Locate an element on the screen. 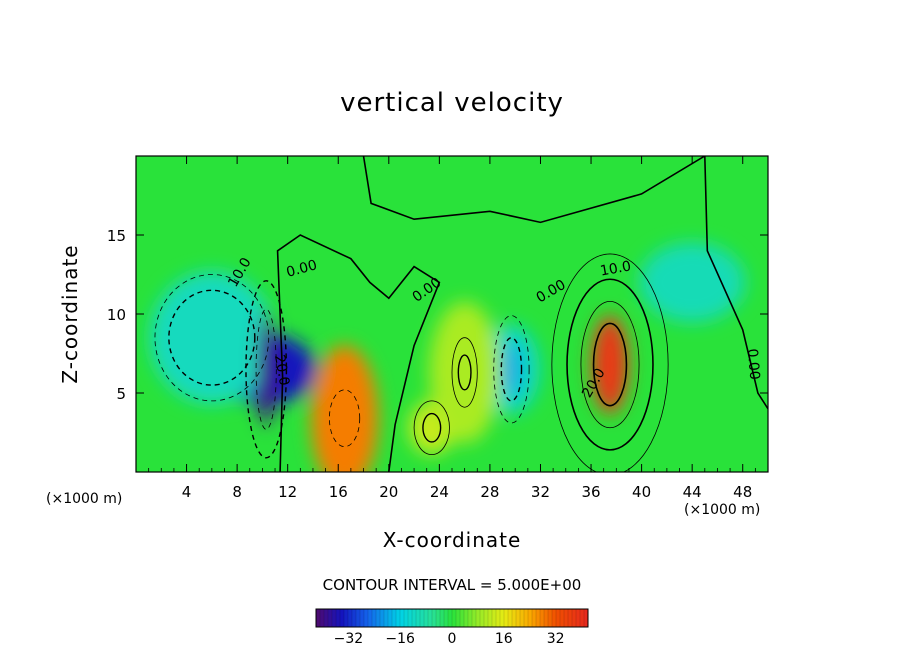 This screenshot has height=654, width=904. y-tick-label-2: 15 is located at coordinates (116, 236).